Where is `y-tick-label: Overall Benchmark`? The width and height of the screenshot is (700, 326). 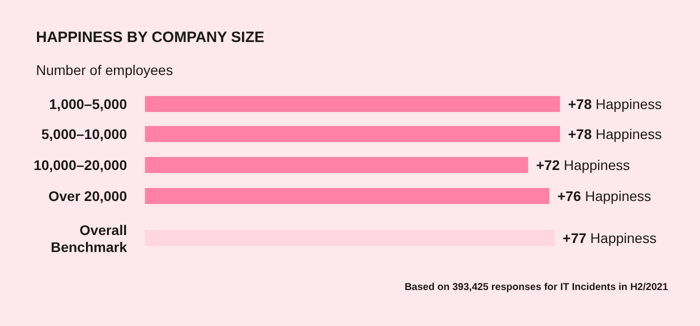 y-tick-label: Overall Benchmark is located at coordinates (89, 238).